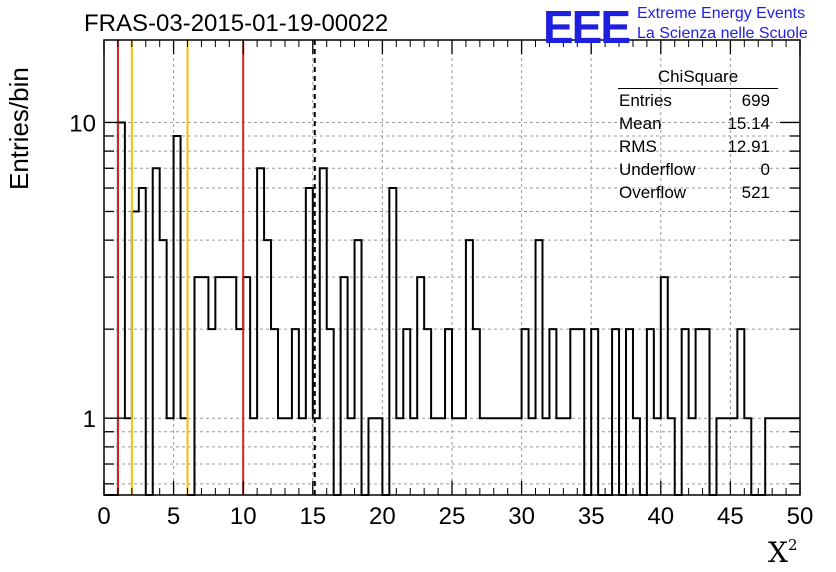 Image resolution: width=836 pixels, height=572 pixels. Describe the element at coordinates (243, 516) in the screenshot. I see `x-tick-label: 10` at that location.